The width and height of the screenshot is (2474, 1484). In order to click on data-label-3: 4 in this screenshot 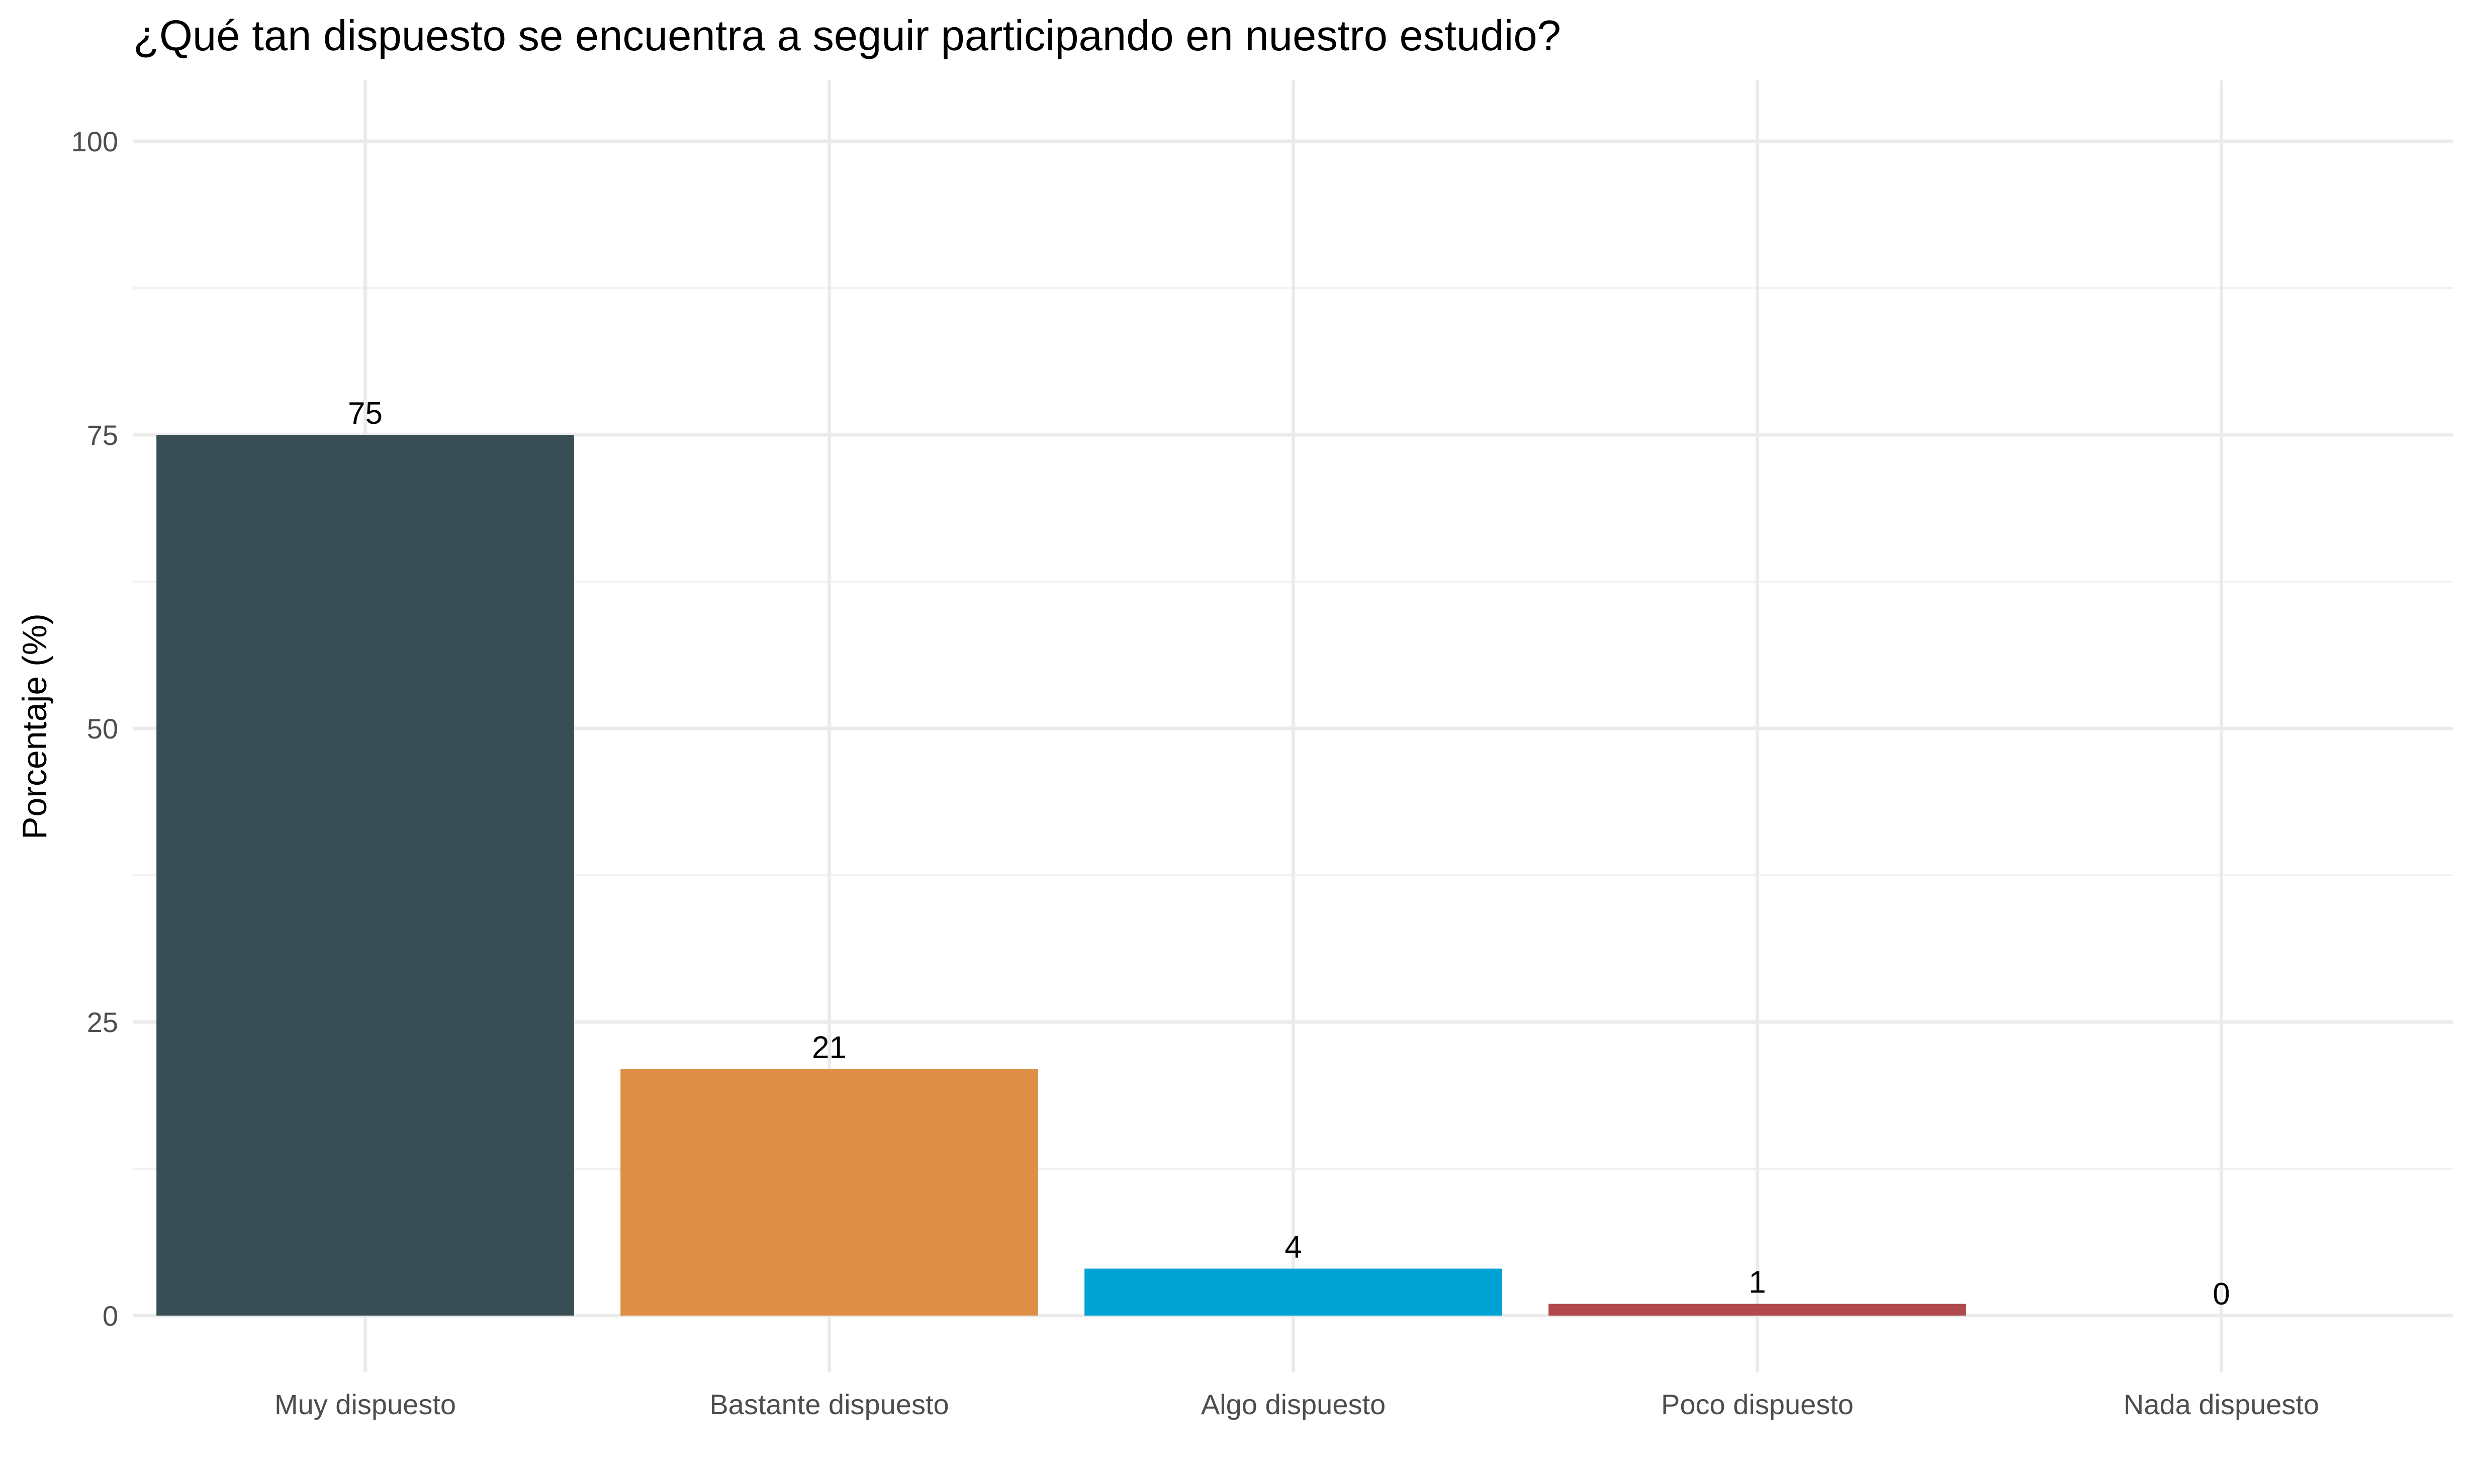, I will do `click(1294, 1248)`.